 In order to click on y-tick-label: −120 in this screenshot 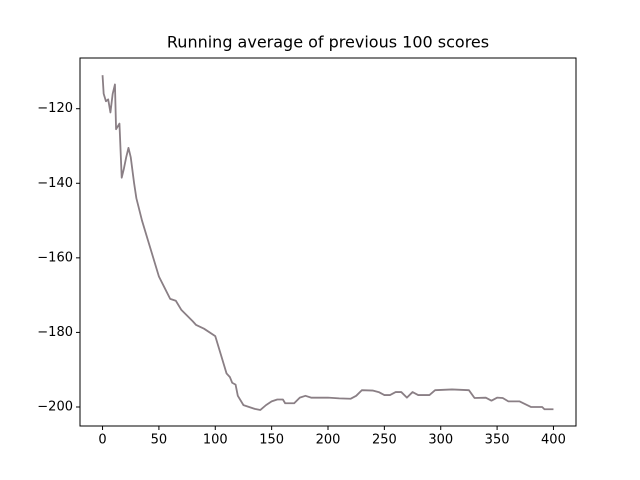, I will do `click(55, 108)`.